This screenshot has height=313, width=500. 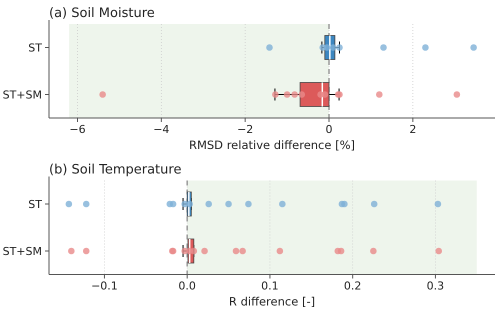 What do you see at coordinates (270, 286) in the screenshot?
I see `x-tick-label: 0.1` at bounding box center [270, 286].